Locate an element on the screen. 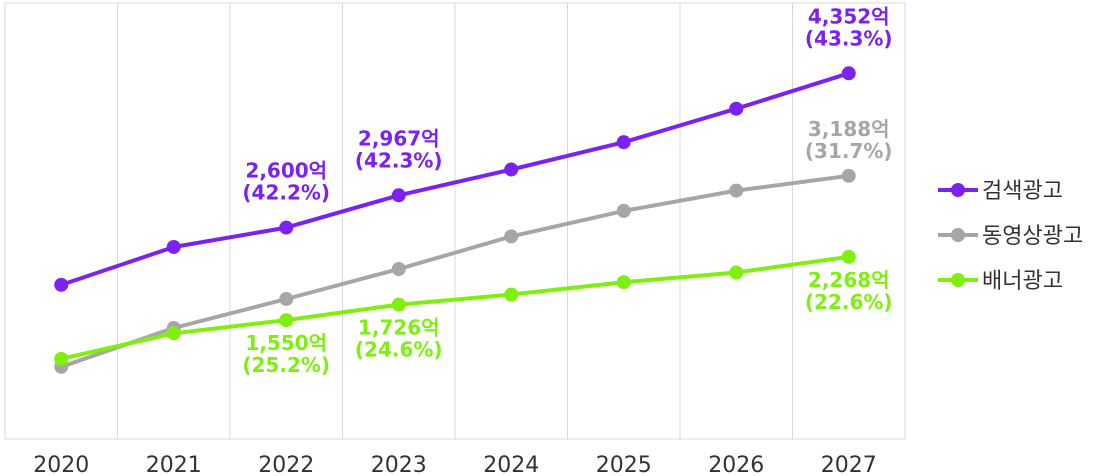  data-label-share: (25.2%) is located at coordinates (286, 365).